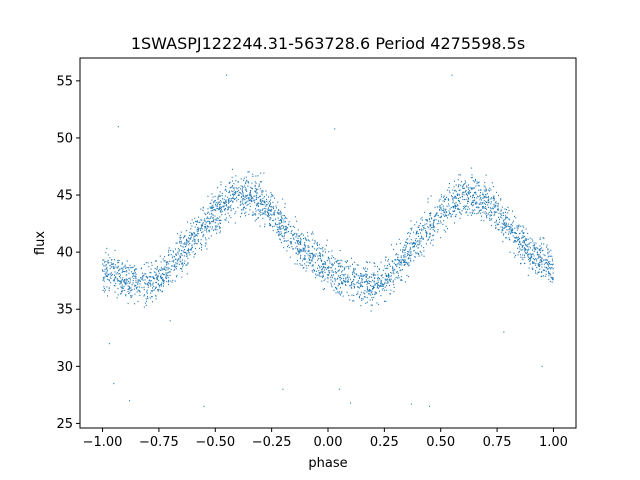 This screenshot has width=640, height=480. Describe the element at coordinates (40, 243) in the screenshot. I see `y-axis-label: flux` at that location.